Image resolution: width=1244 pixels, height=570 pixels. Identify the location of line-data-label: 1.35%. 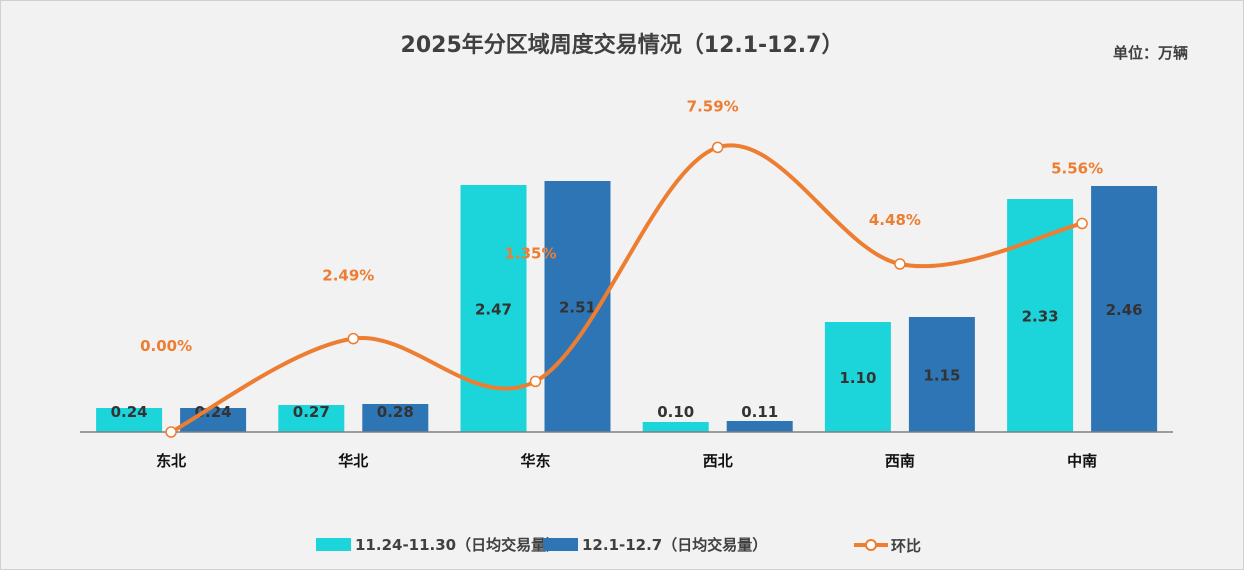
(530, 253).